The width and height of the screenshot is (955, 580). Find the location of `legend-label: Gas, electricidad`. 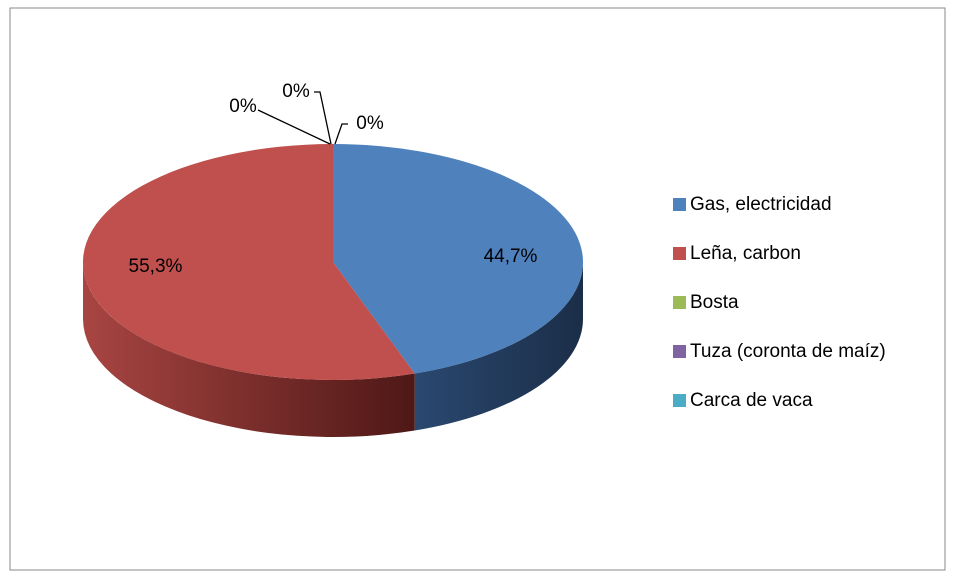

legend-label: Gas, electricidad is located at coordinates (761, 204).